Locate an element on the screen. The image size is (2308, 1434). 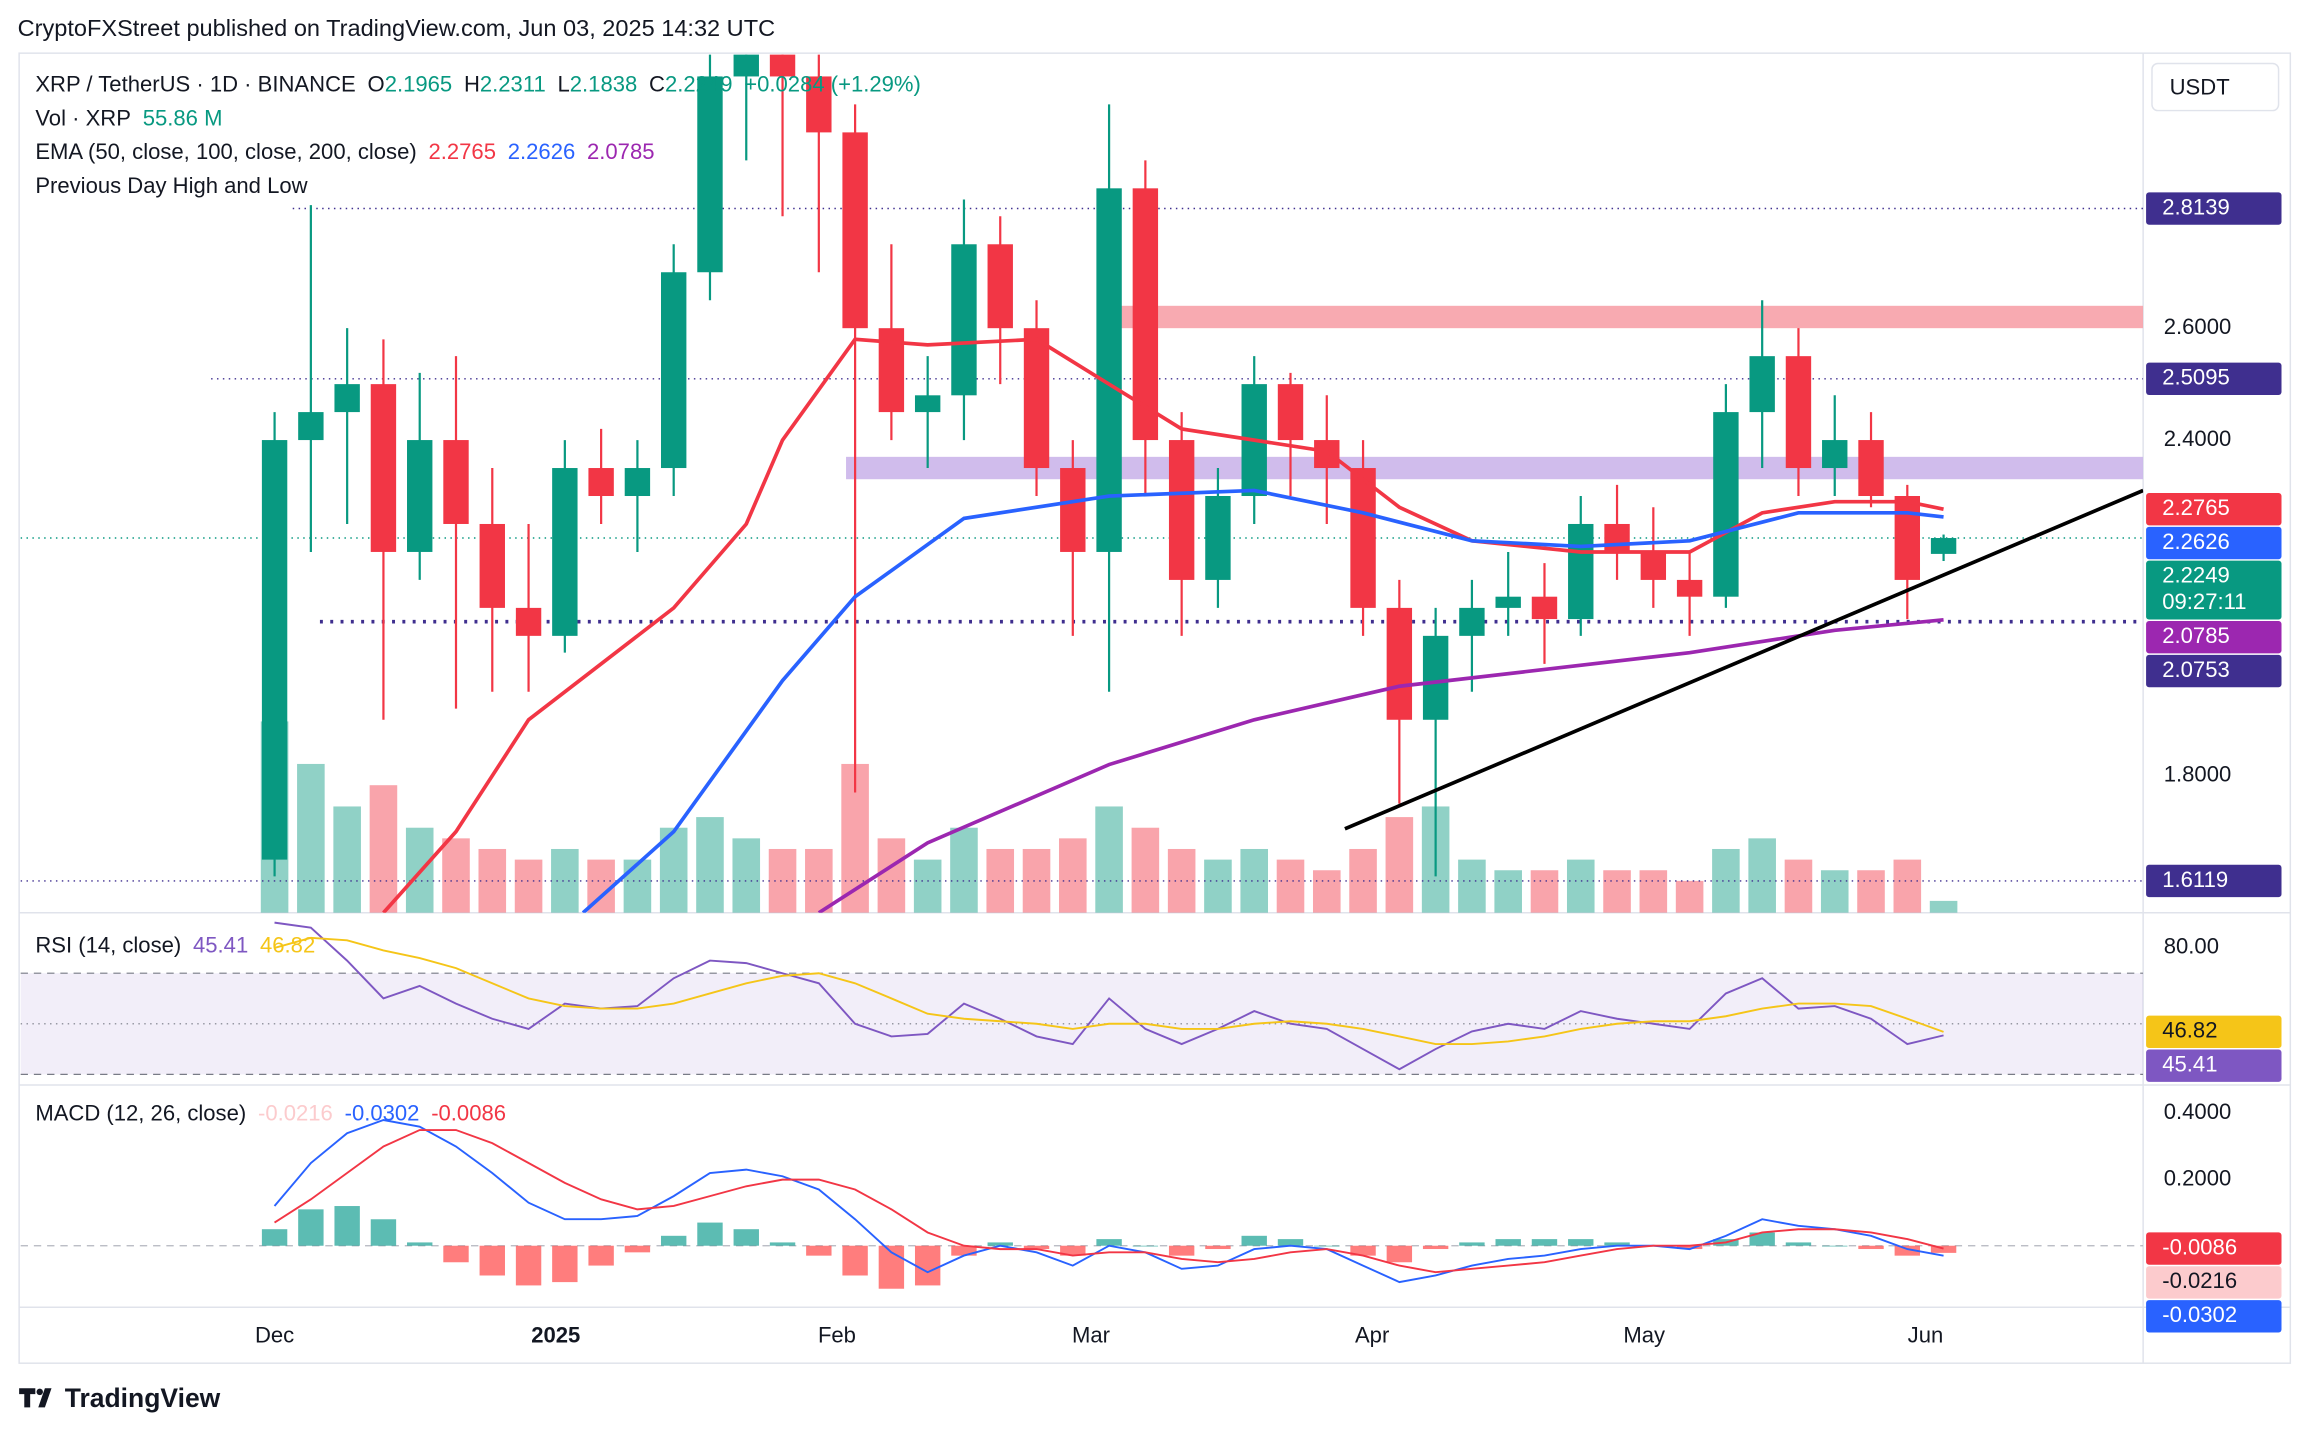
macd-value: -0.0216 is located at coordinates (295, 1112).